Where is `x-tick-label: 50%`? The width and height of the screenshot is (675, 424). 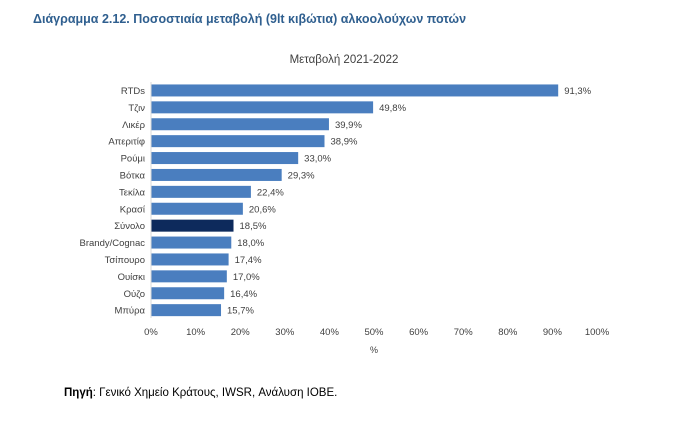 x-tick-label: 50% is located at coordinates (374, 332).